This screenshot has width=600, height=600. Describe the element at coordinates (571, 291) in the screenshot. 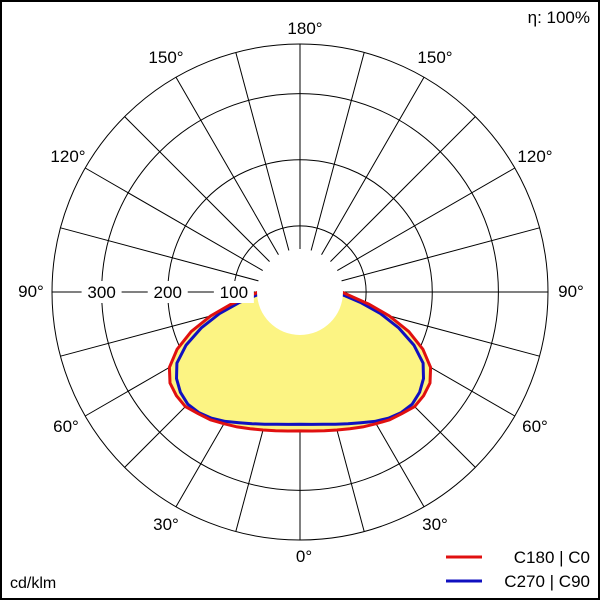

I see `angle-label-90-right: 90°` at that location.